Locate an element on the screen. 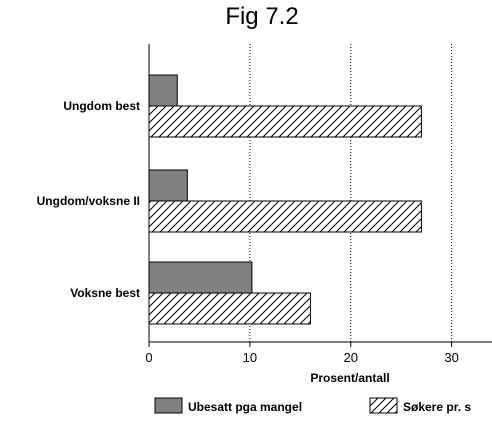  x-tick-label-10: 10 is located at coordinates (250, 357).